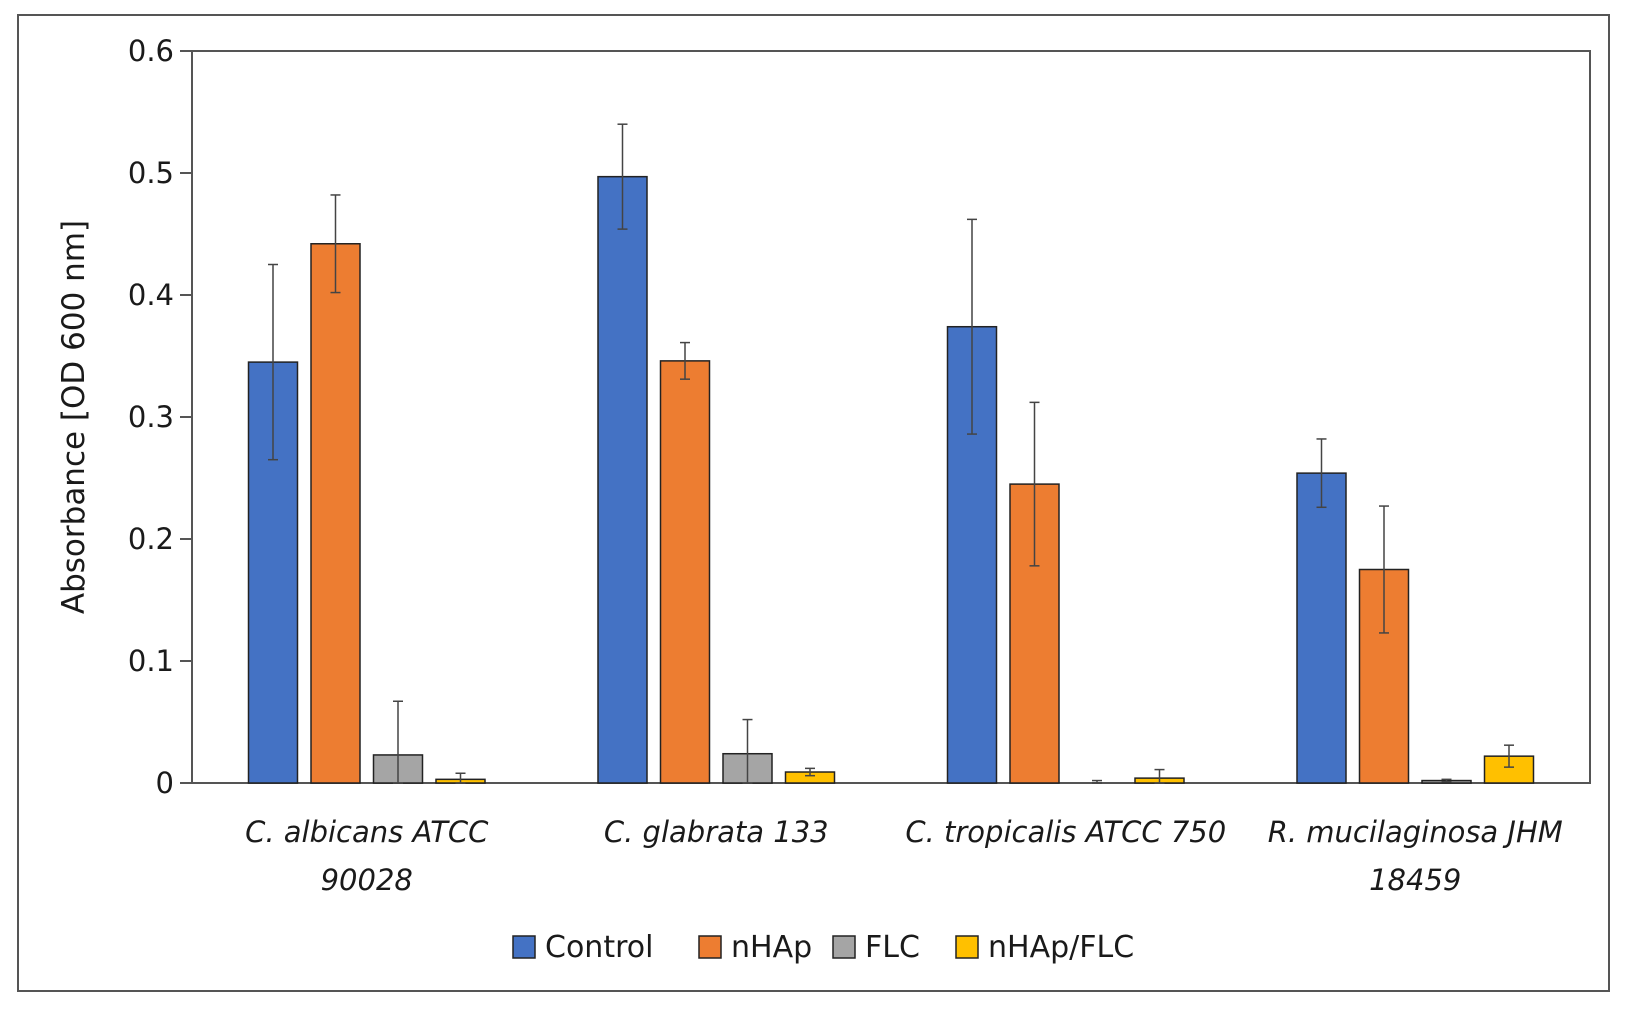 Image resolution: width=1625 pixels, height=1013 pixels. I want to click on legend-item: nHAp/FLC, so click(1044, 947).